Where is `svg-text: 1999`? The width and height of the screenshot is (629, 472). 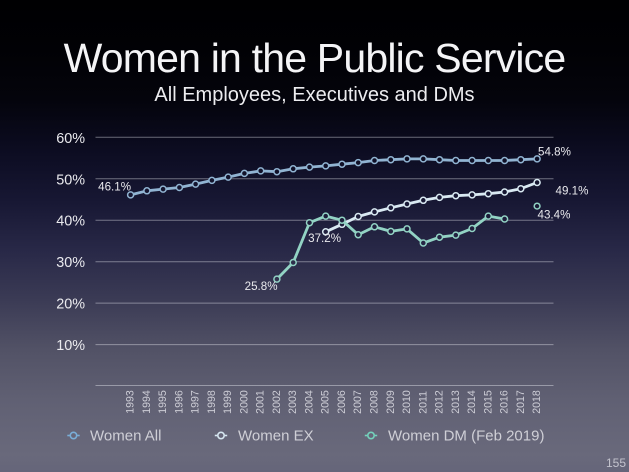
svg-text: 1999 is located at coordinates (228, 402).